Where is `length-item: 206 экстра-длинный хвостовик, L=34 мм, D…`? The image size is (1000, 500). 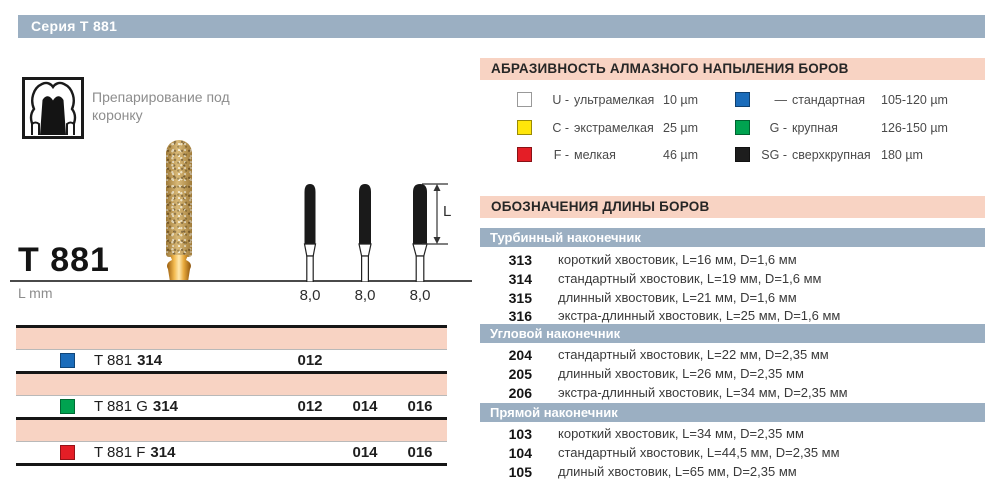 length-item: 206 экстра-длинный хвостовик, L=34 мм, D… is located at coordinates (678, 392).